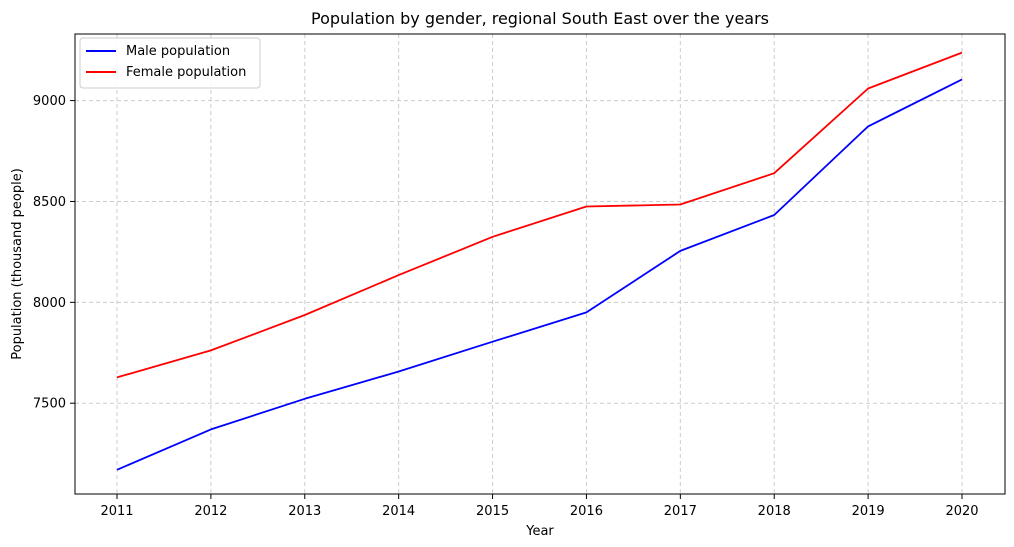 This screenshot has width=1014, height=547. I want to click on x-tick-label: 2018, so click(774, 511).